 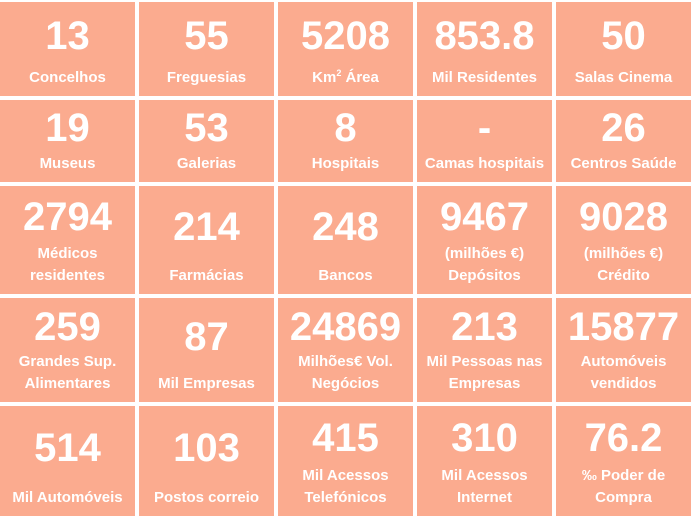 I want to click on stat-label-line: Farmácias, so click(x=206, y=275).